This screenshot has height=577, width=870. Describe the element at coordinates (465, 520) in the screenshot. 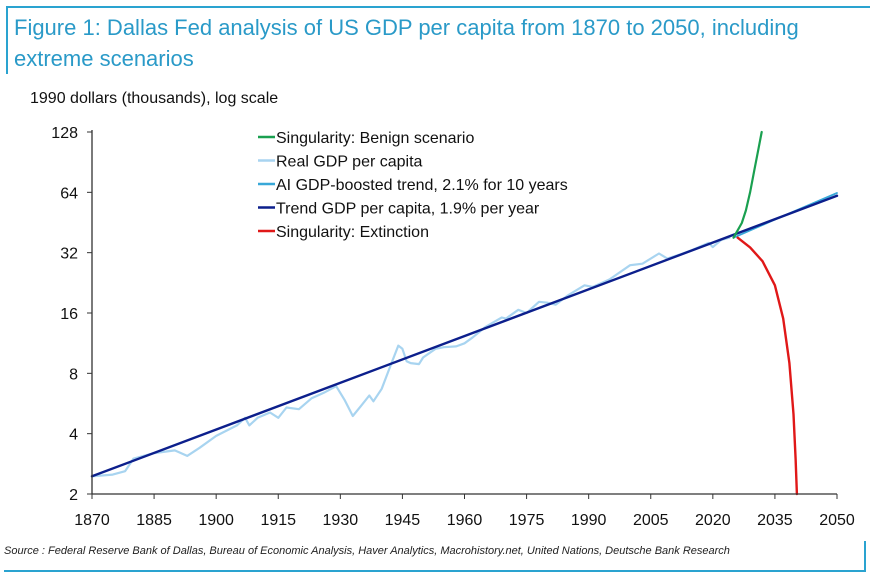

I see `x-tick-label: 1960` at that location.